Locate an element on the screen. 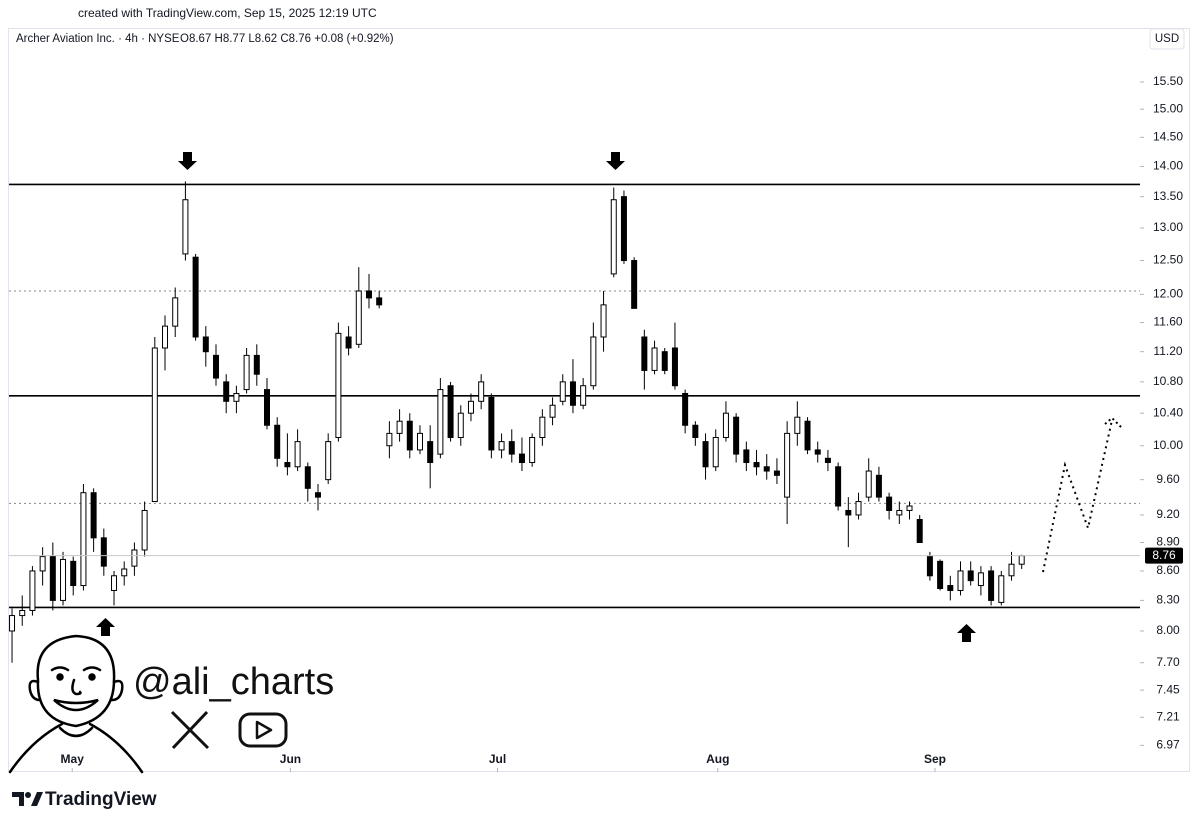 The image size is (1200, 826). y-tick-label: 12.00 is located at coordinates (1168, 294).